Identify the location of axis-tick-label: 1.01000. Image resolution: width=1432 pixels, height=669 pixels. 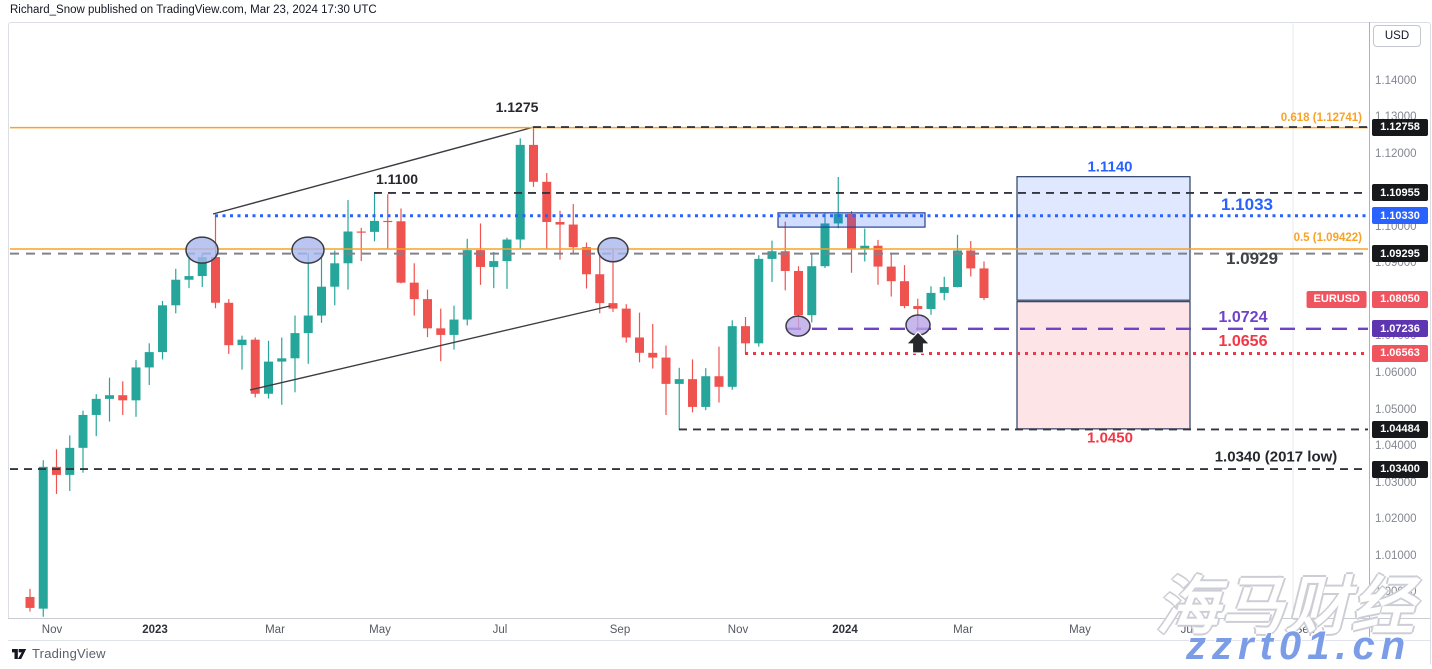
(1396, 555).